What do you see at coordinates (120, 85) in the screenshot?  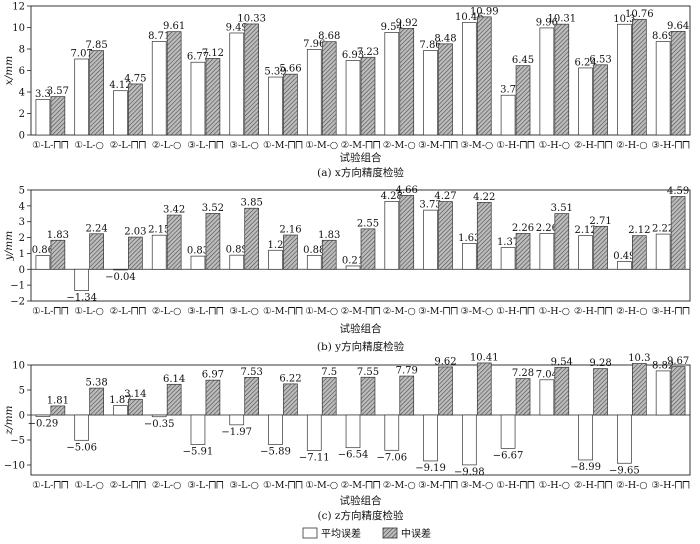 I see `data-label: 4.12` at bounding box center [120, 85].